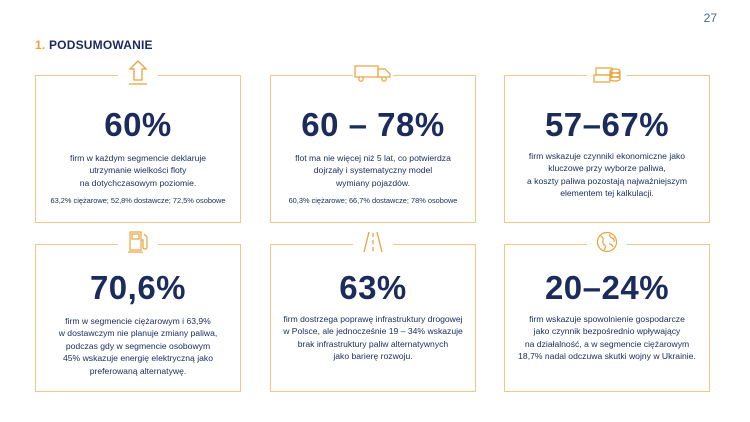 The image size is (750, 422). What do you see at coordinates (100, 45) in the screenshot?
I see `section-title: PODSUMOWANIE` at bounding box center [100, 45].